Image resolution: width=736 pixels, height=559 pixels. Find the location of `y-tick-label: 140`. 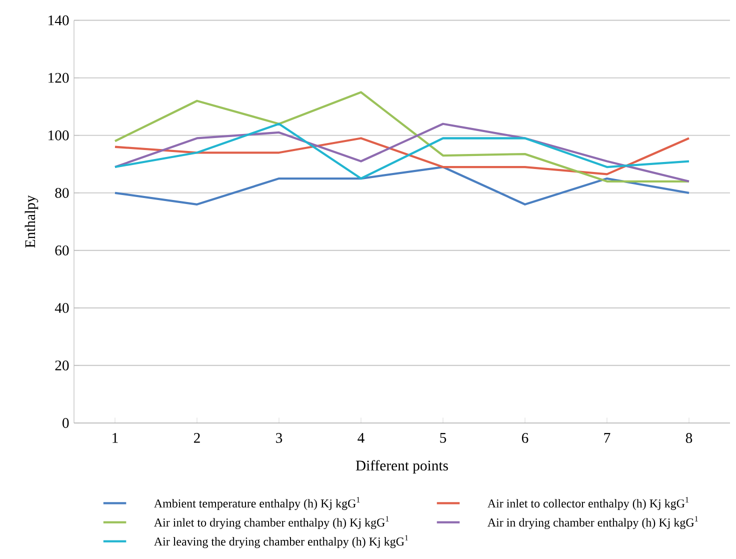

y-tick-label: 140 is located at coordinates (58, 20).